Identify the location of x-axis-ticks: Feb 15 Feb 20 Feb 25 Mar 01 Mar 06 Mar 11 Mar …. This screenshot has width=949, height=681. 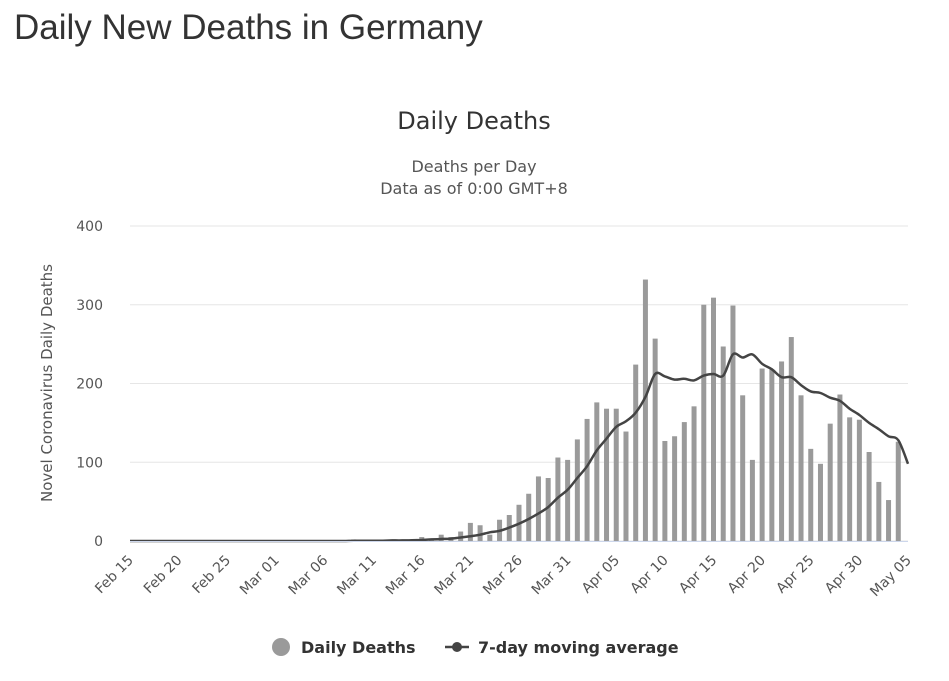
(503, 571).